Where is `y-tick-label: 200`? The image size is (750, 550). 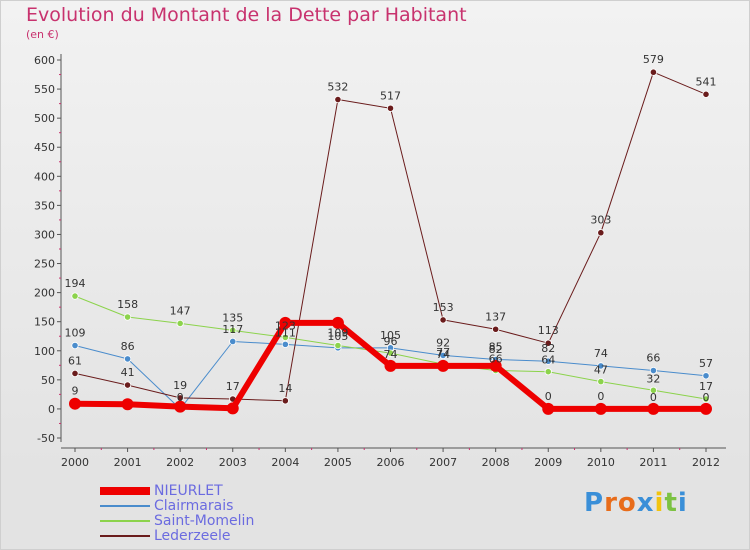
y-tick-label: 200 is located at coordinates (44, 293).